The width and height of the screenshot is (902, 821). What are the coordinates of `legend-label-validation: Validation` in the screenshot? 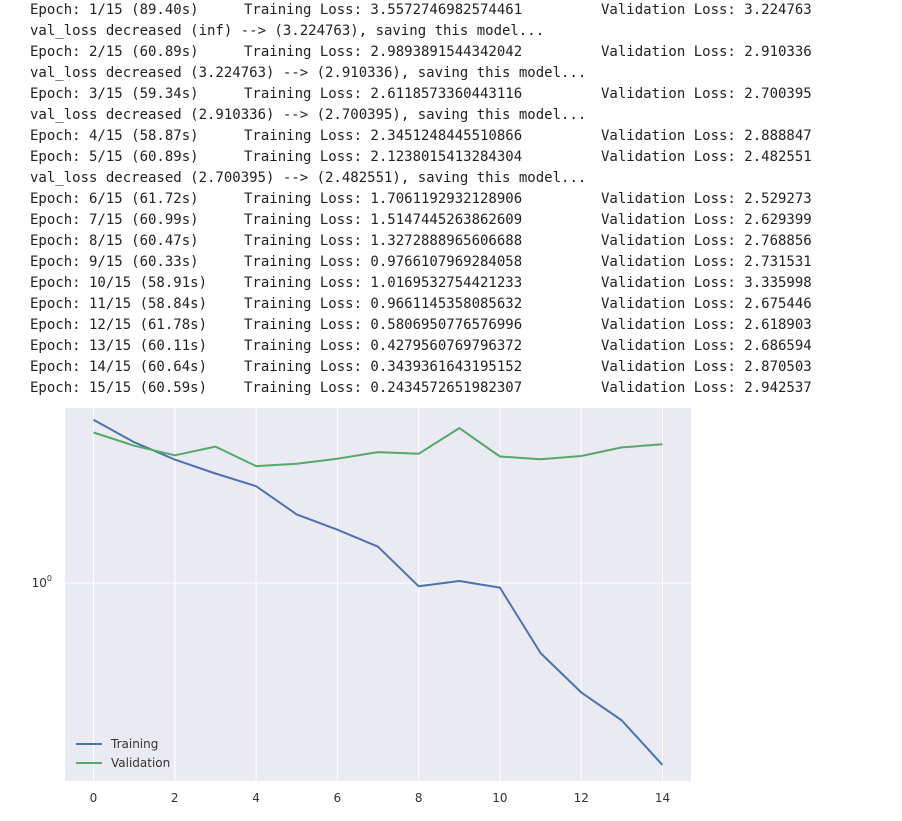 It's located at (140, 763).